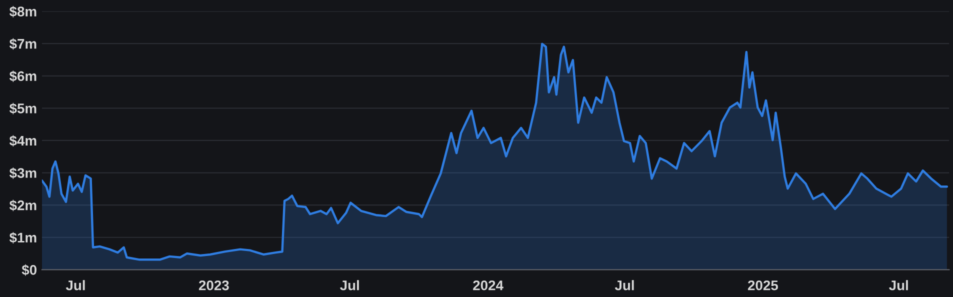 This screenshot has width=953, height=297. Describe the element at coordinates (22, 238) in the screenshot. I see `y-tick-label: $1m` at that location.